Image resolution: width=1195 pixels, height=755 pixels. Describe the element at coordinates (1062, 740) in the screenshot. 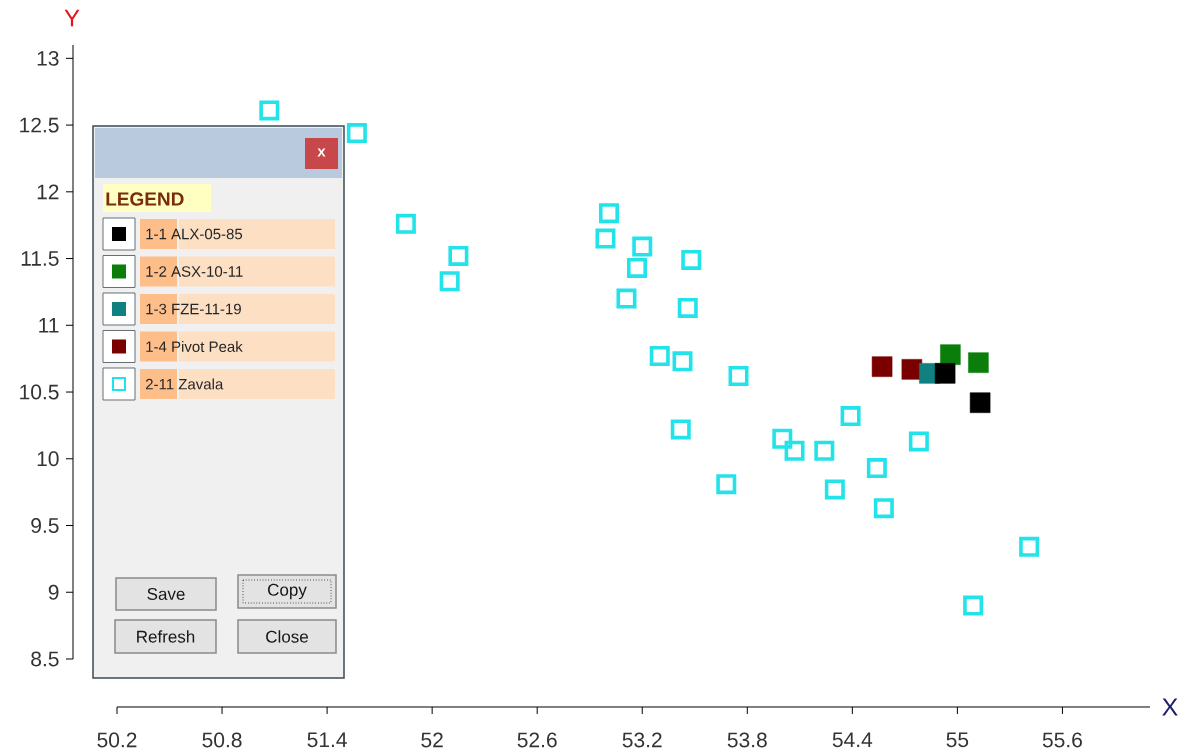

I see `x-tick-label: 55.6` at that location.